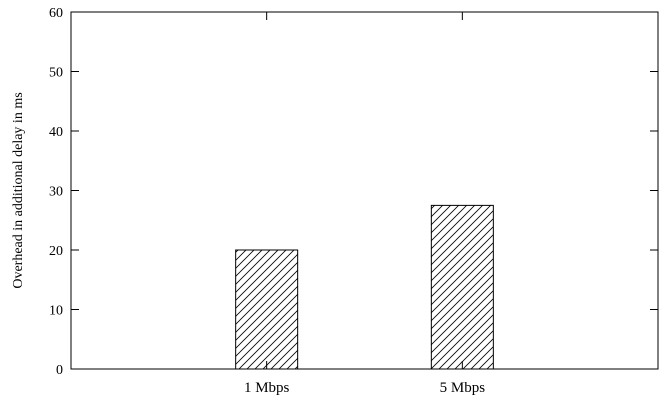 This screenshot has width=666, height=410. What do you see at coordinates (59, 370) in the screenshot?
I see `y-tick-label: 0` at bounding box center [59, 370].